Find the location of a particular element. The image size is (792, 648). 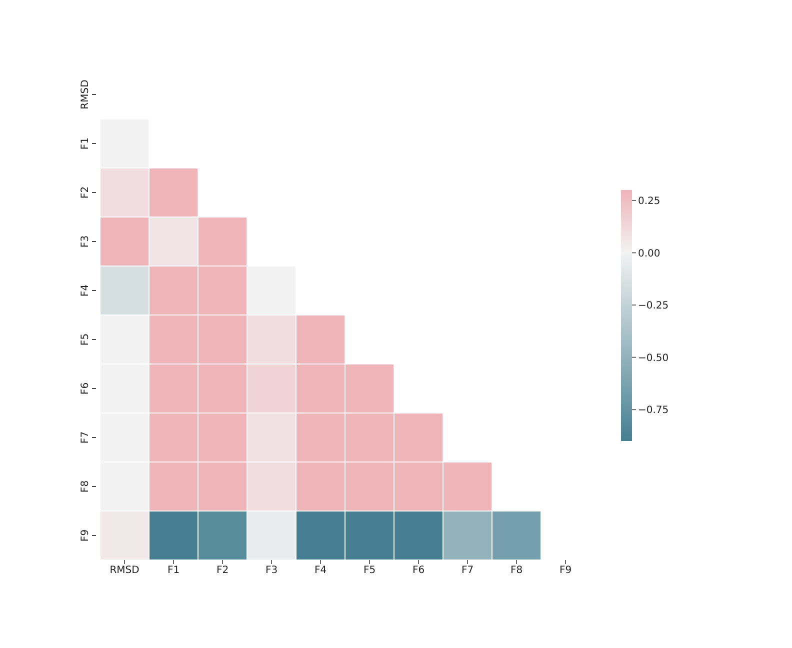

color-bar-label: 0.25 is located at coordinates (649, 202).